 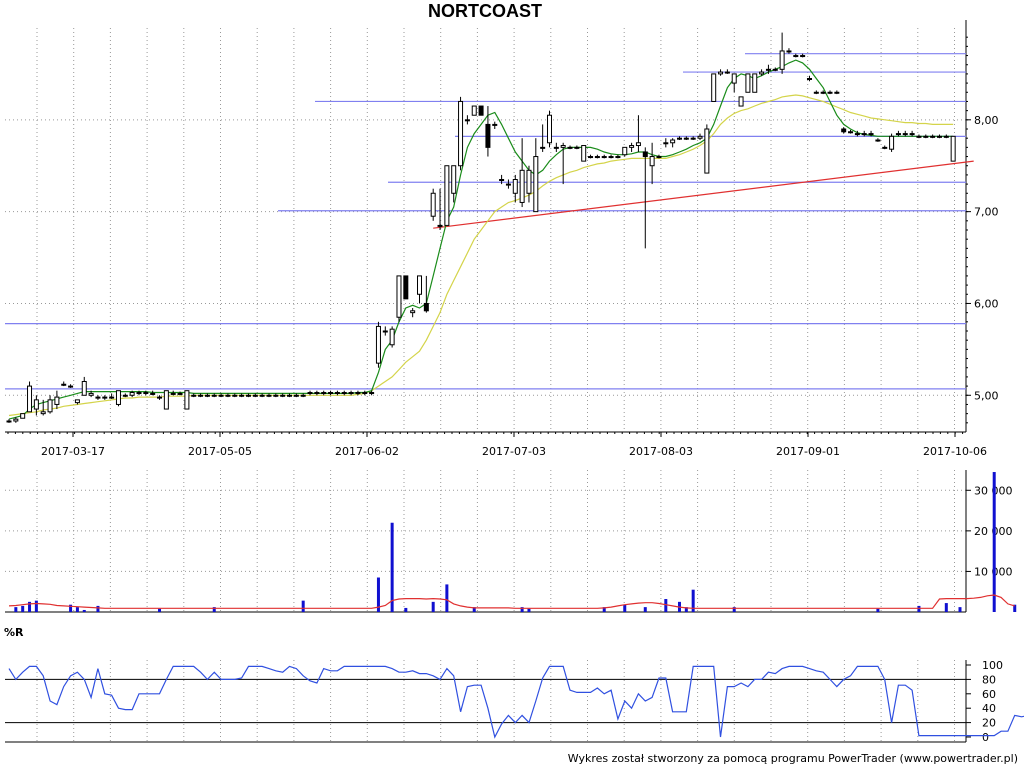 What do you see at coordinates (986, 212) in the screenshot?
I see `price-y-tick-label: 7,00` at bounding box center [986, 212].